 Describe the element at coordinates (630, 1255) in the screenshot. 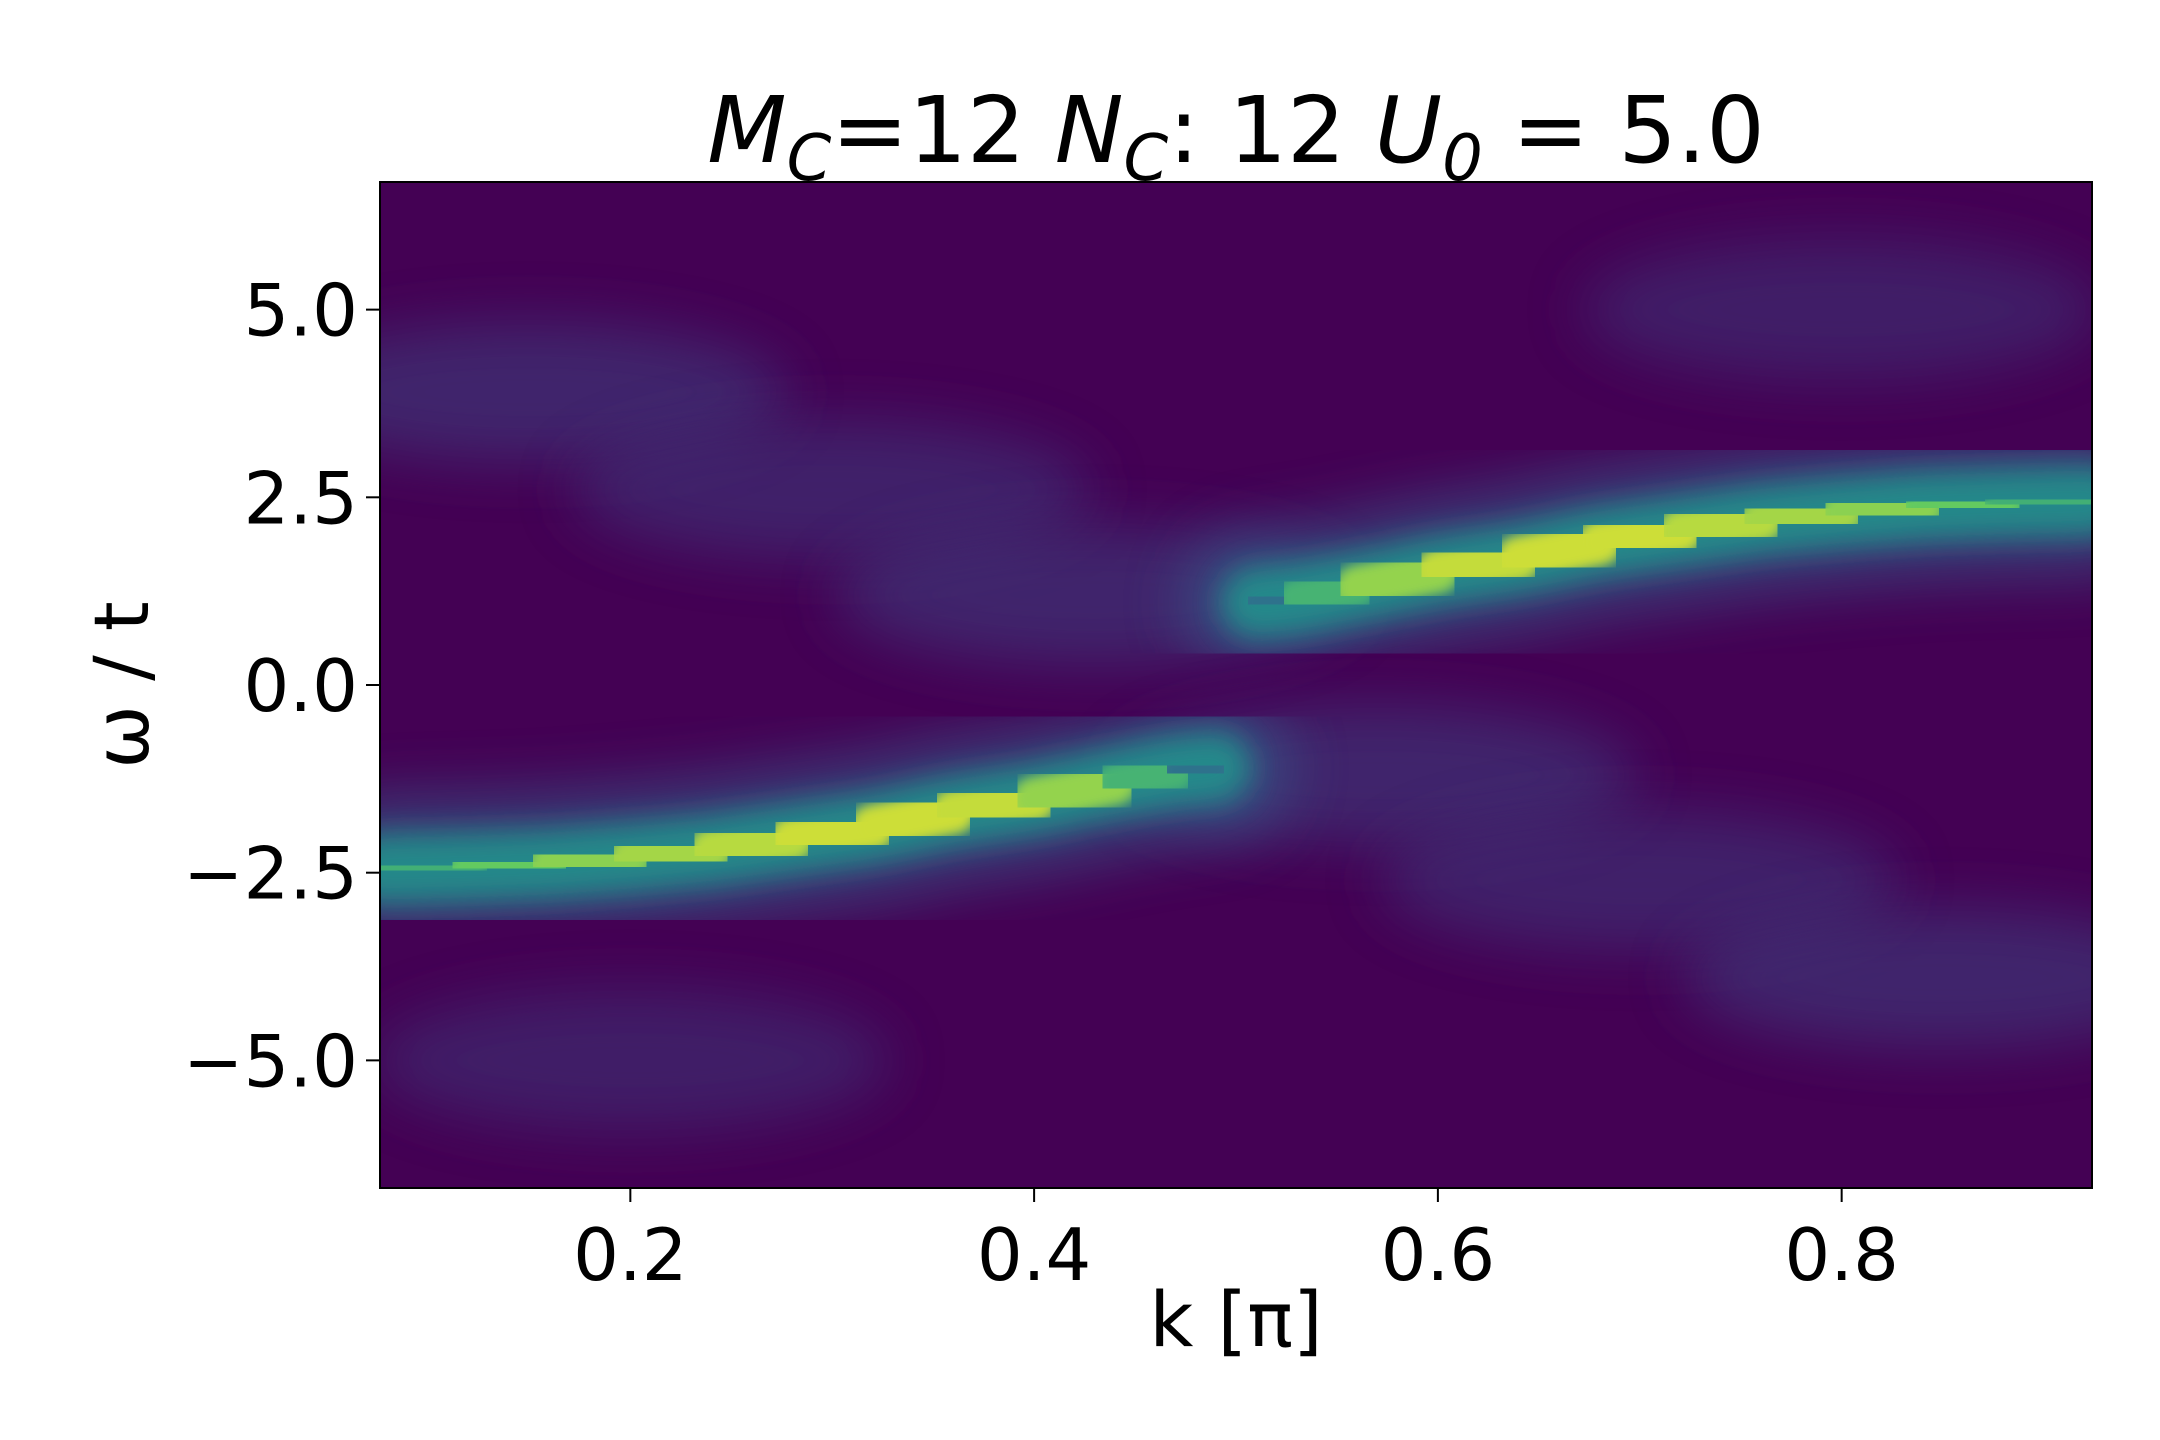

I see `x-tick-label: 0.2` at that location.